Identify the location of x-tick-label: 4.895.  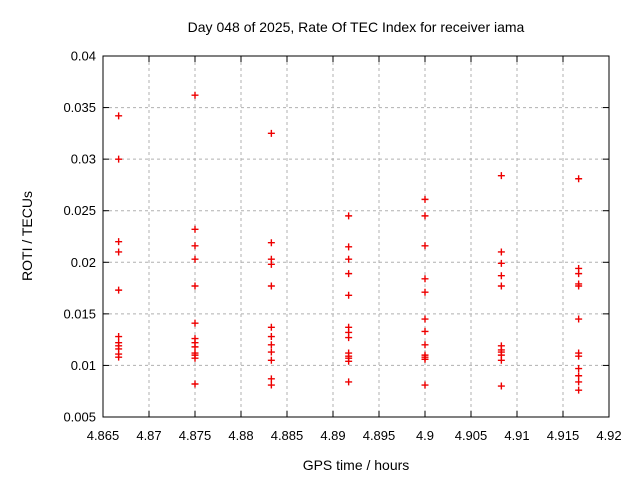
(379, 435).